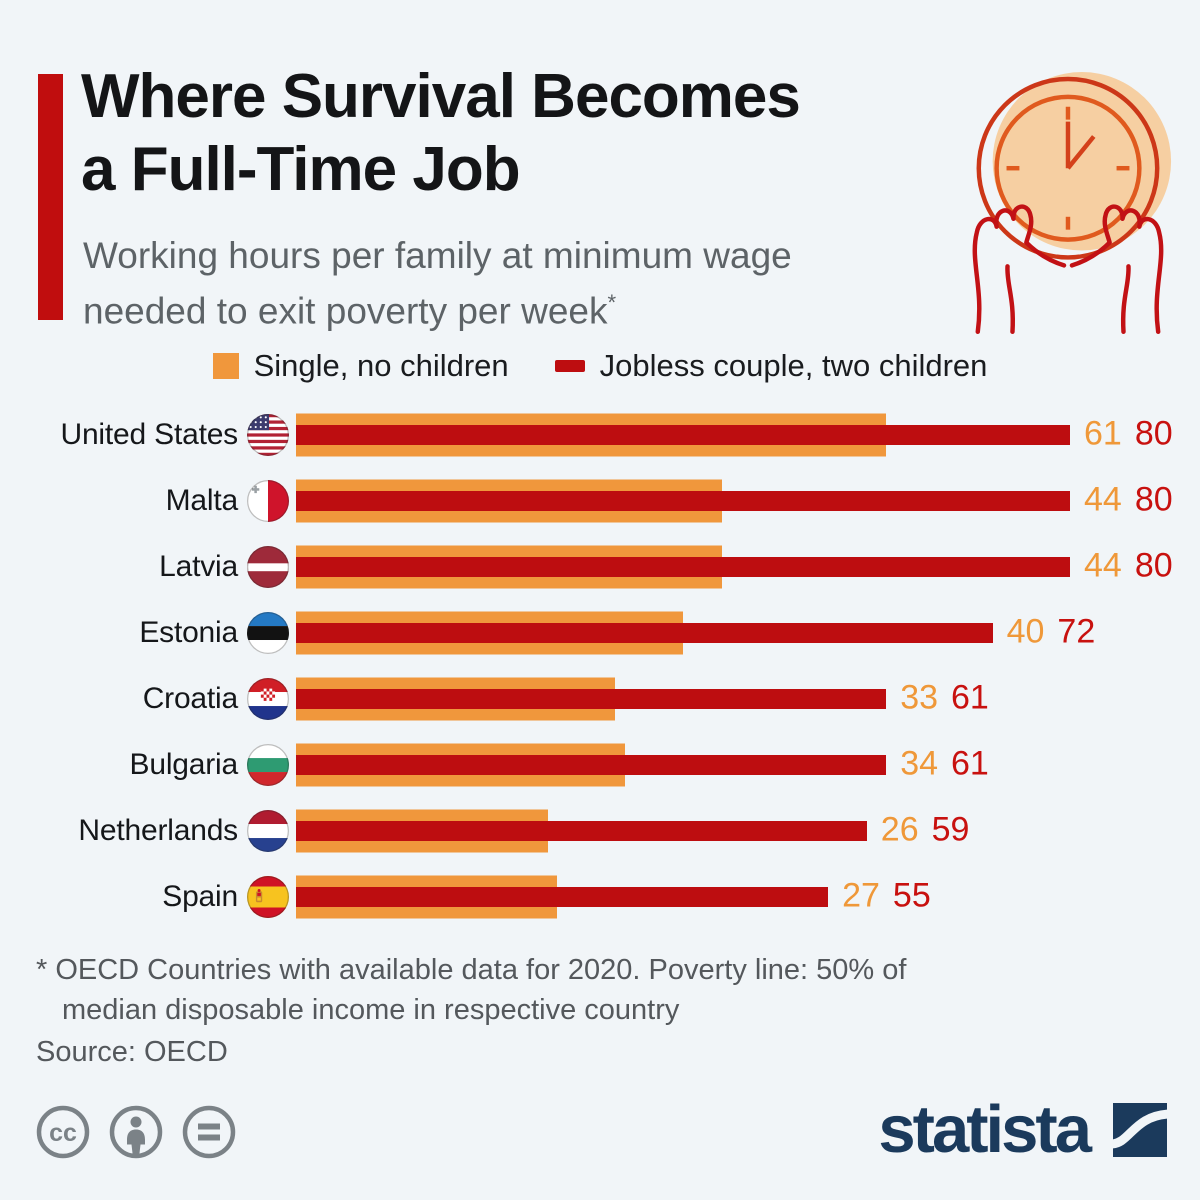 This screenshot has height=1200, width=1200. I want to click on value-single: 27, so click(861, 895).